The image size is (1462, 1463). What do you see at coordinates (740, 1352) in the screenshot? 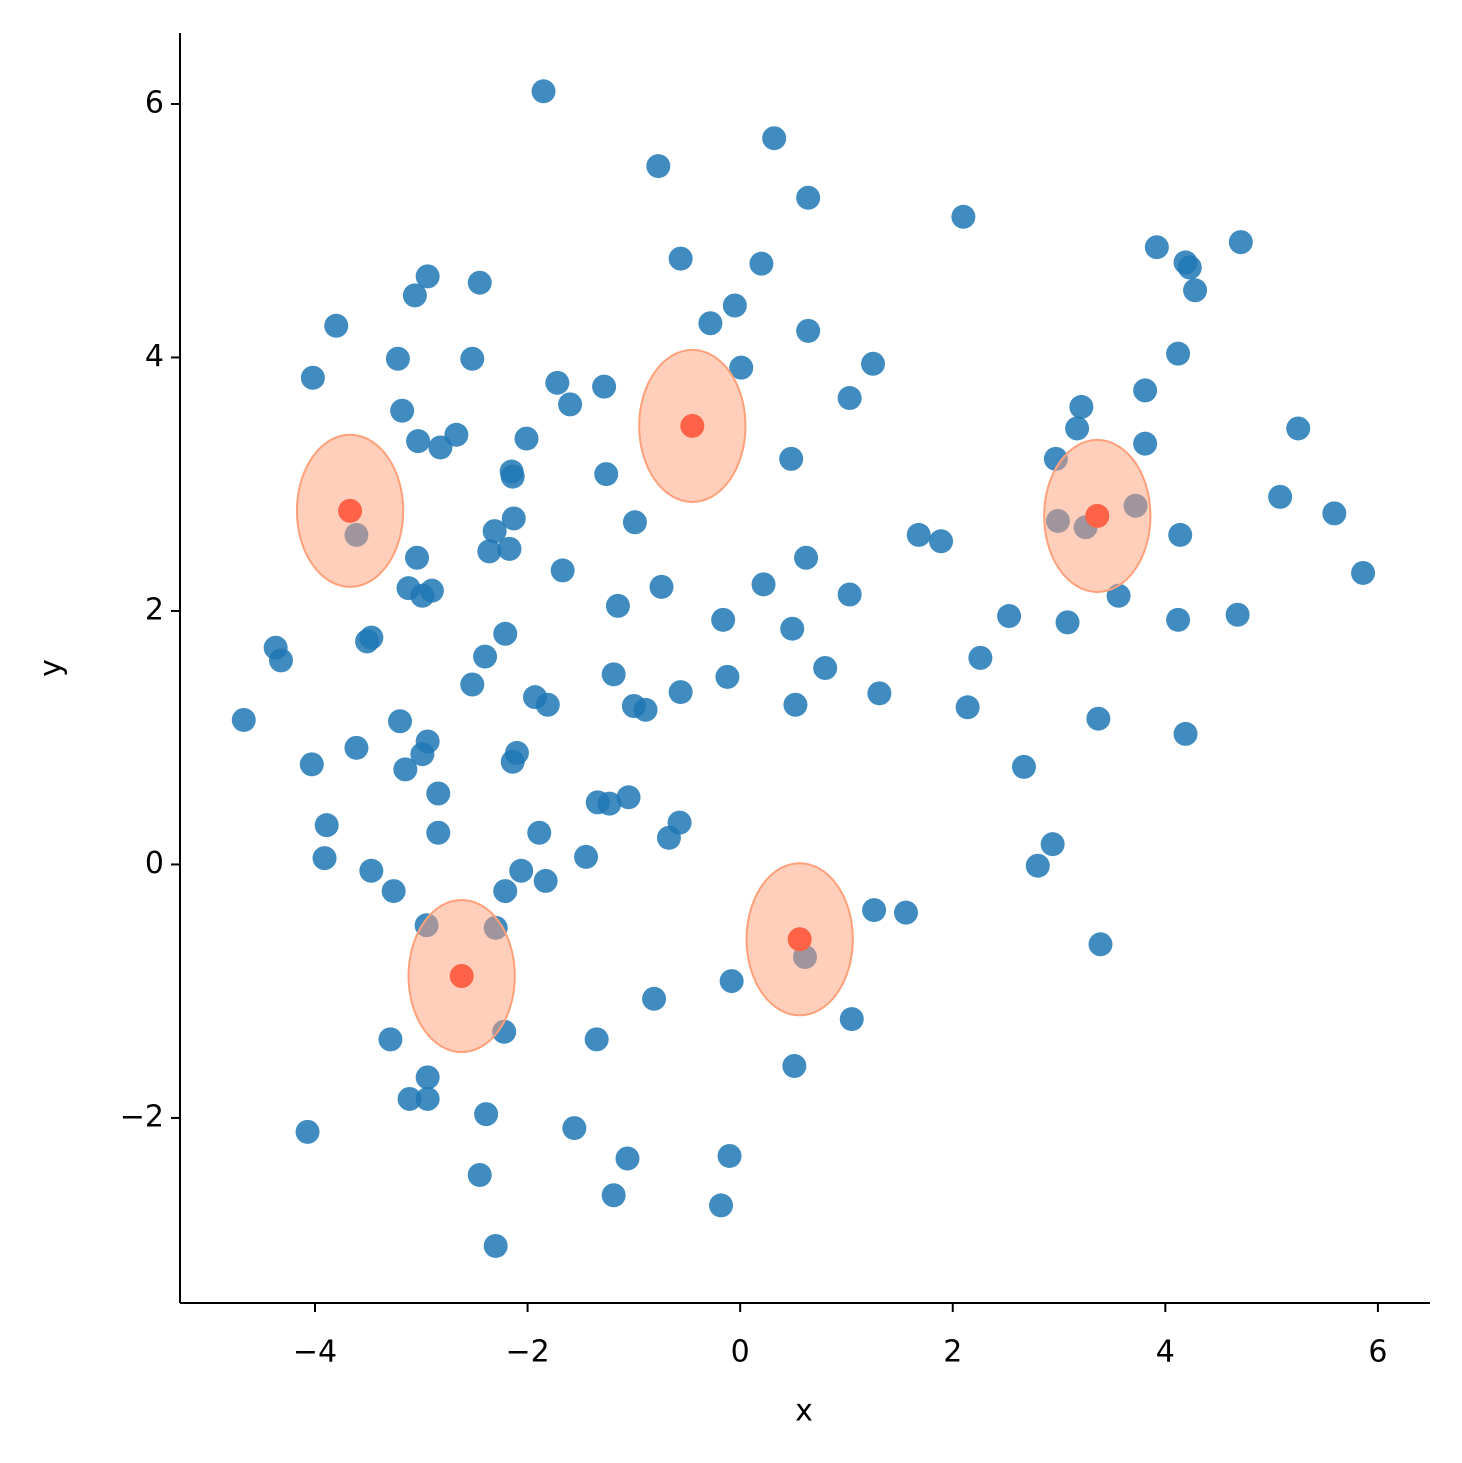
I see `x-tick-label: 0` at bounding box center [740, 1352].